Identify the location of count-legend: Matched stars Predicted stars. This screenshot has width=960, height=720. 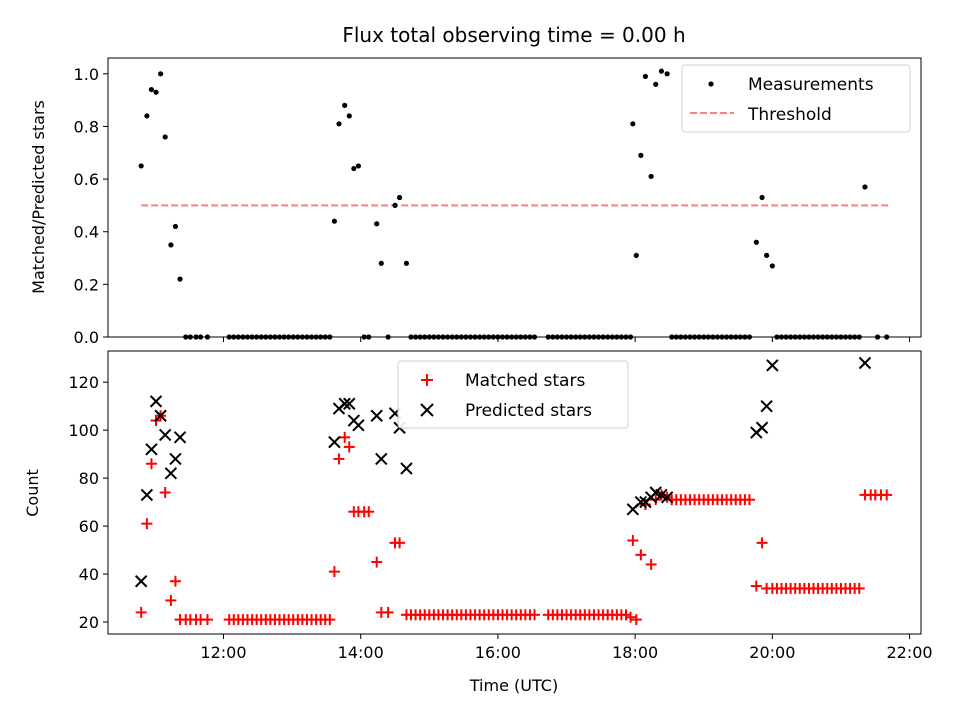
(513, 394).